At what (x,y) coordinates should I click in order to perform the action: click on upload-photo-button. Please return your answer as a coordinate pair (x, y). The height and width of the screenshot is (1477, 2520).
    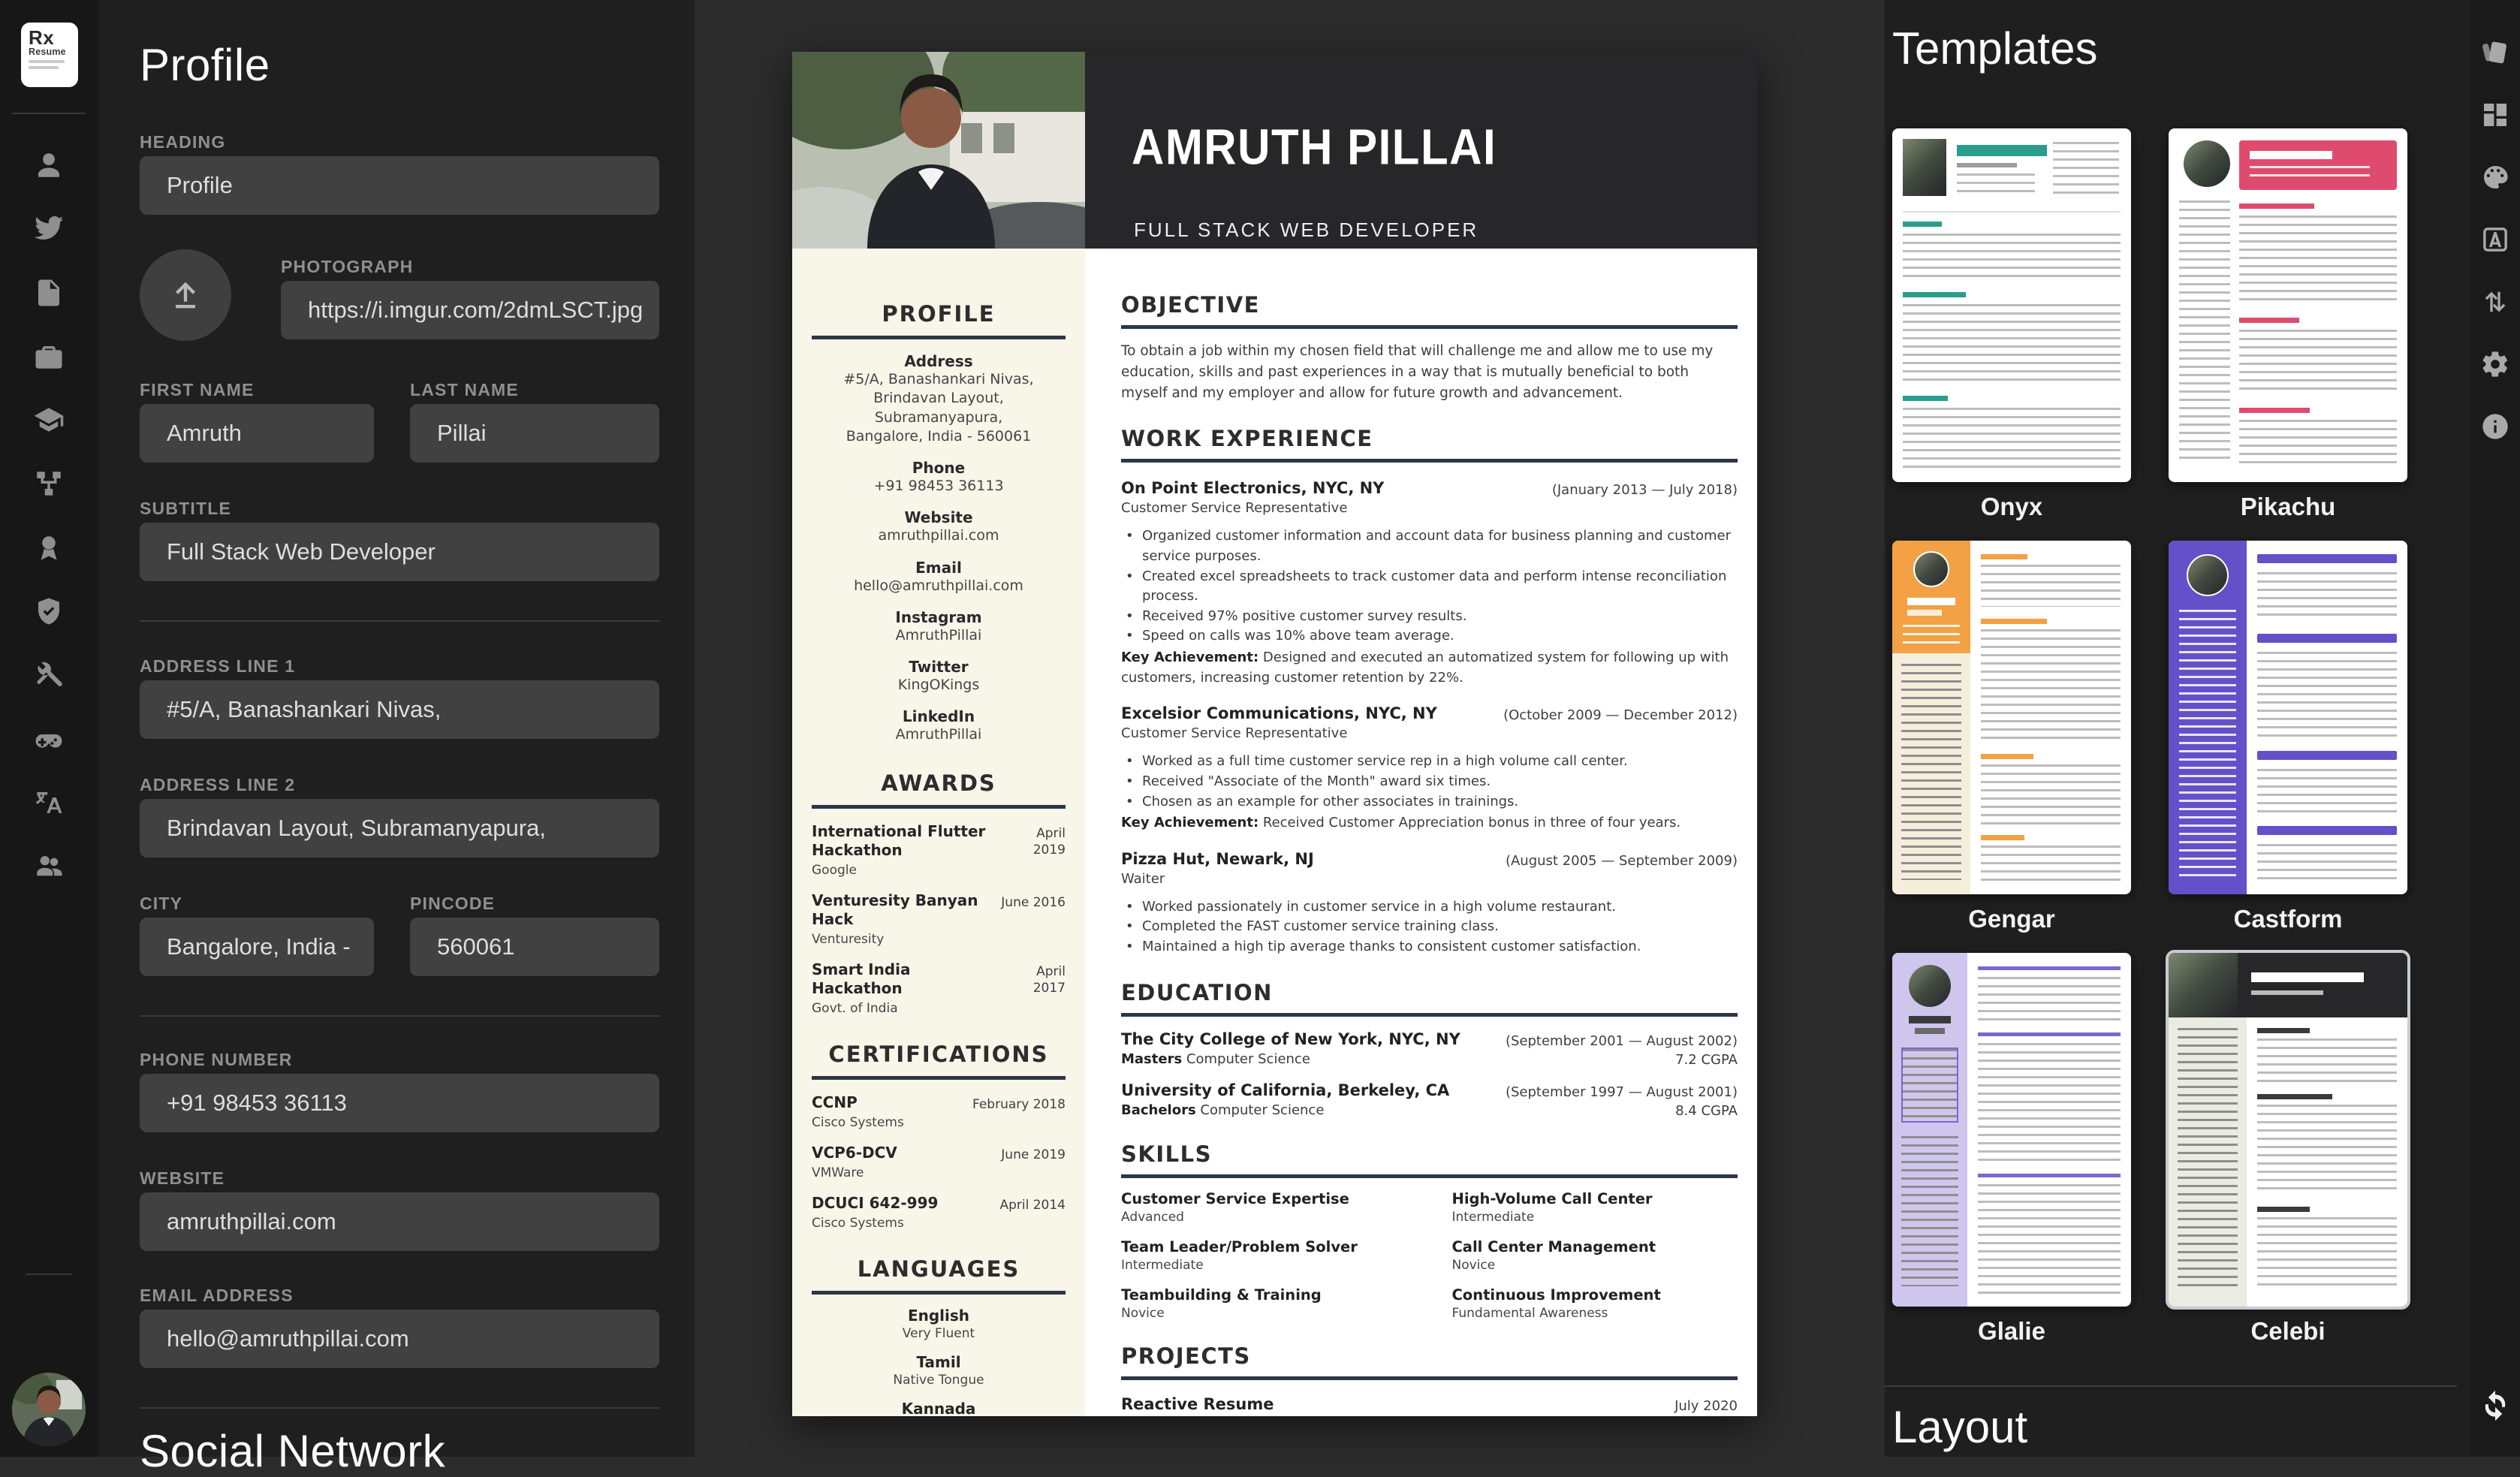
    Looking at the image, I should click on (185, 295).